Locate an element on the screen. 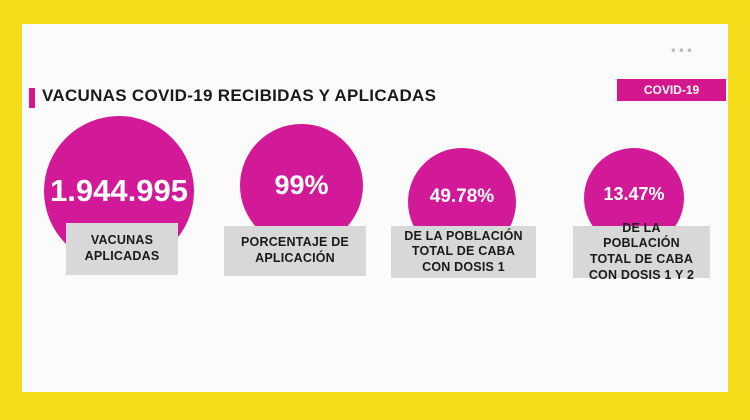 Image resolution: width=750 pixels, height=420 pixels. menu-dots-icon: ••• is located at coordinates (681, 51).